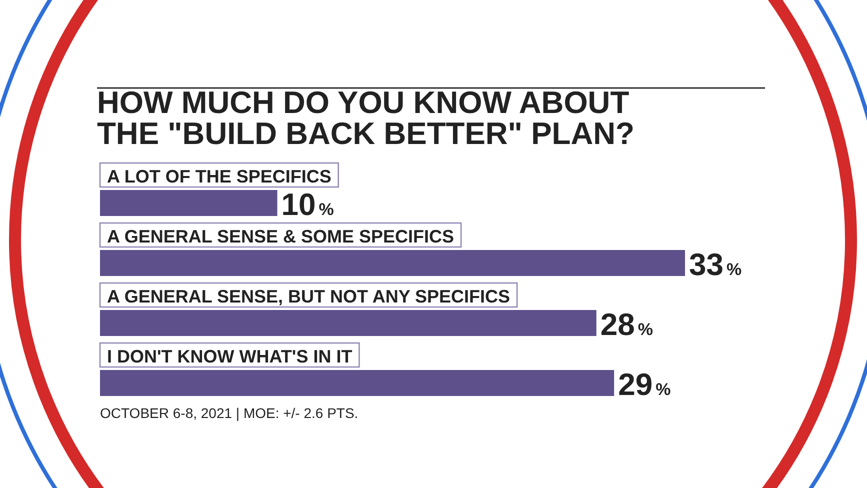 The image size is (867, 488). What do you see at coordinates (626, 324) in the screenshot?
I see `data-label: 28%` at bounding box center [626, 324].